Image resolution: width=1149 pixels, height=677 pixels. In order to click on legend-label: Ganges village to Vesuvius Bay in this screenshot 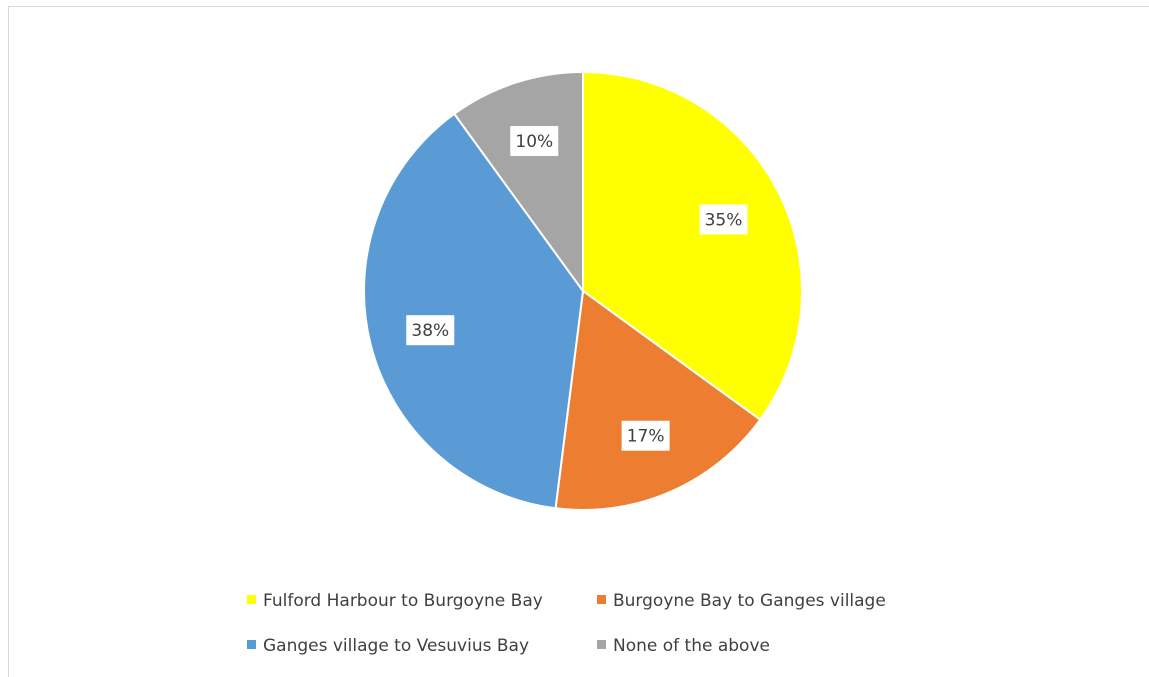, I will do `click(396, 646)`.